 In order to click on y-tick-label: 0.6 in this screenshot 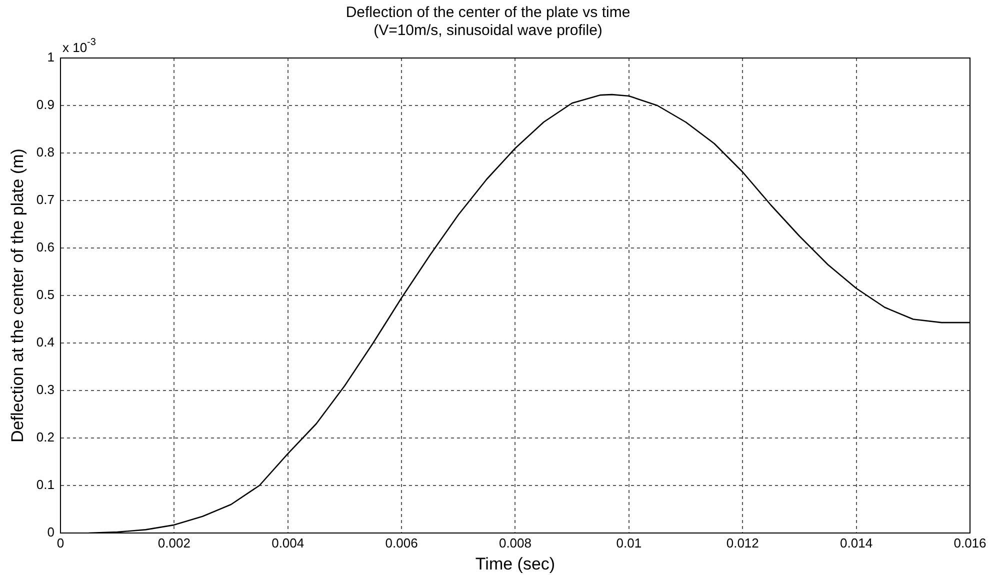, I will do `click(45, 247)`.